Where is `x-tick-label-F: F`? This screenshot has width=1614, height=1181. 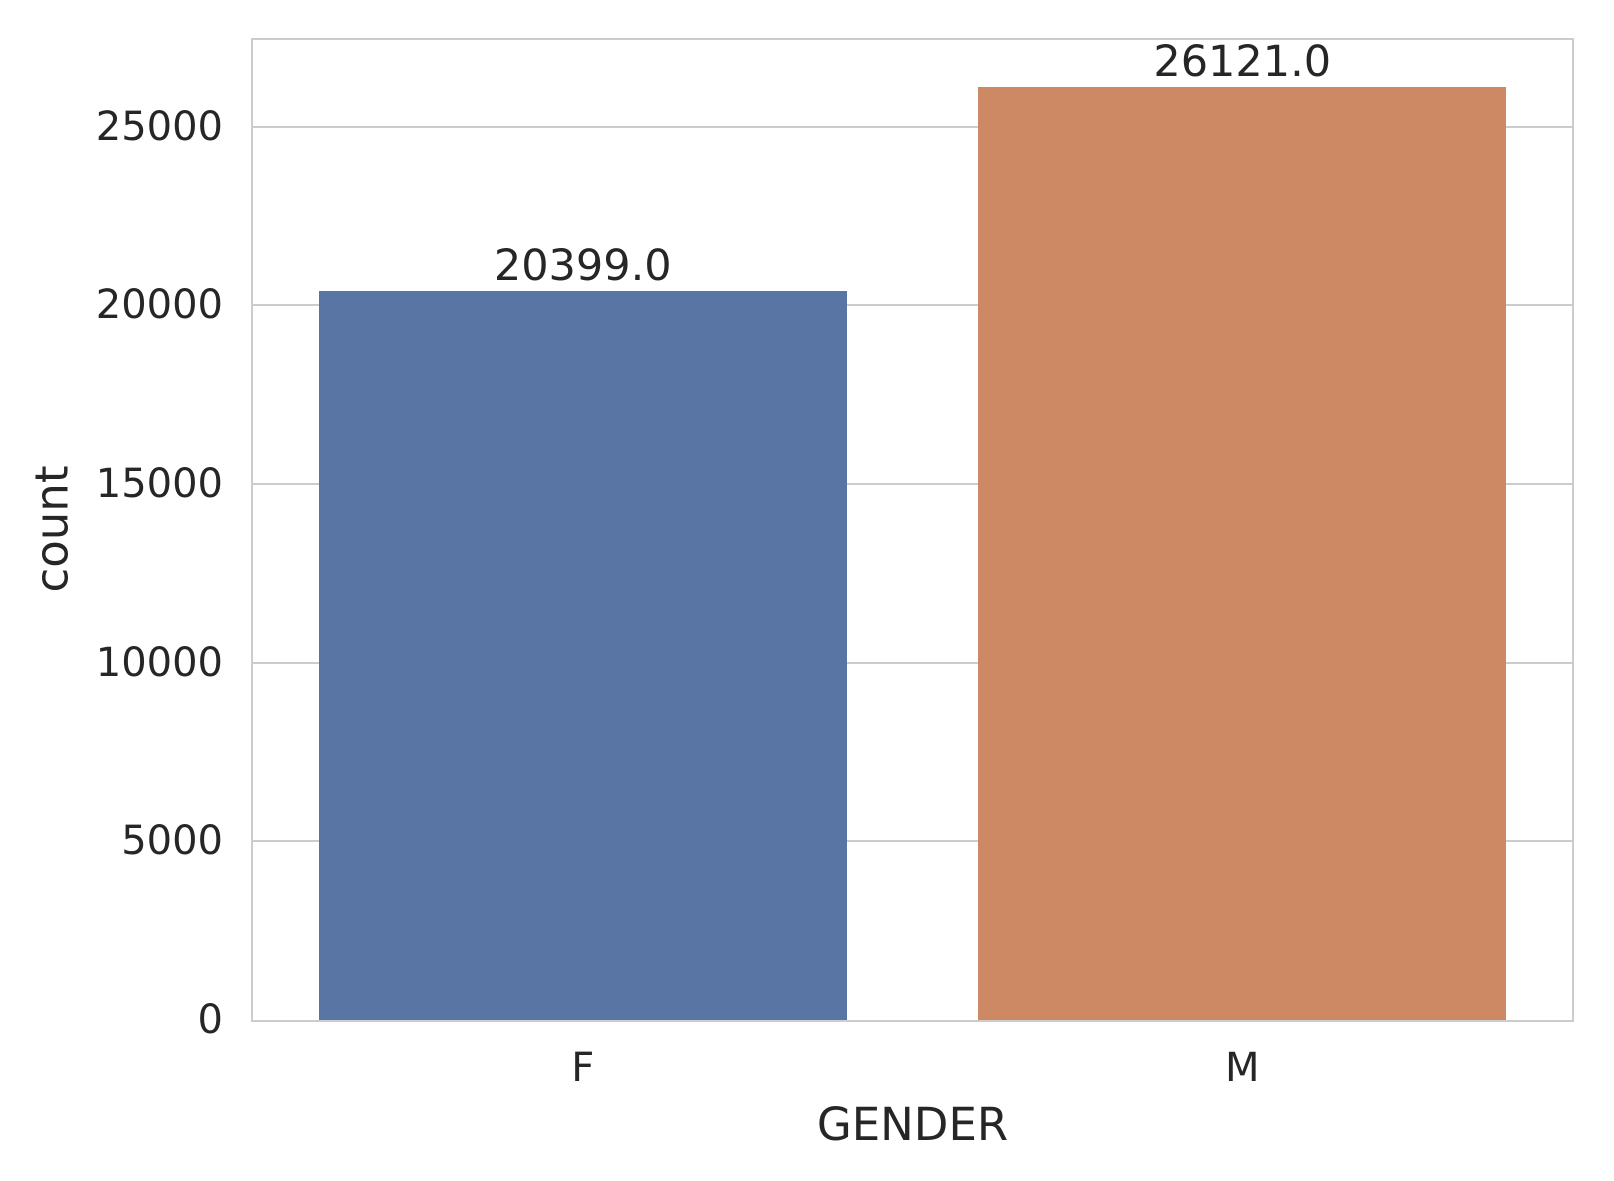
x-tick-label-F: F is located at coordinates (583, 1068).